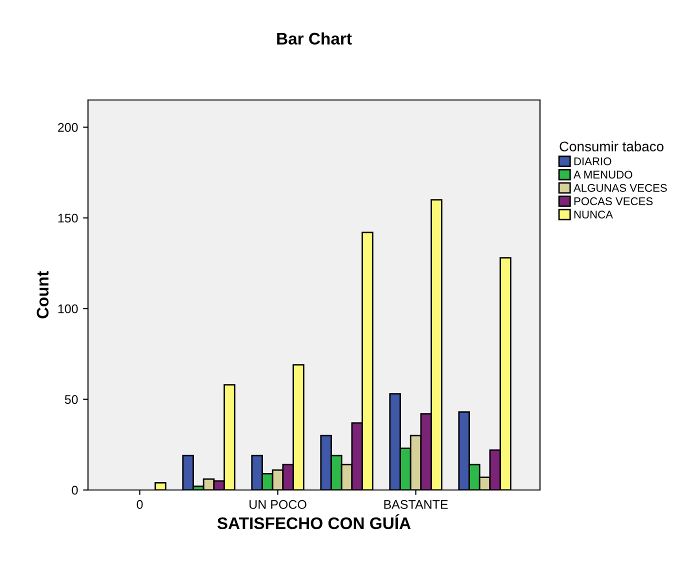 This screenshot has height=567, width=699. I want to click on x-tick-label: UN POCO, so click(278, 504).